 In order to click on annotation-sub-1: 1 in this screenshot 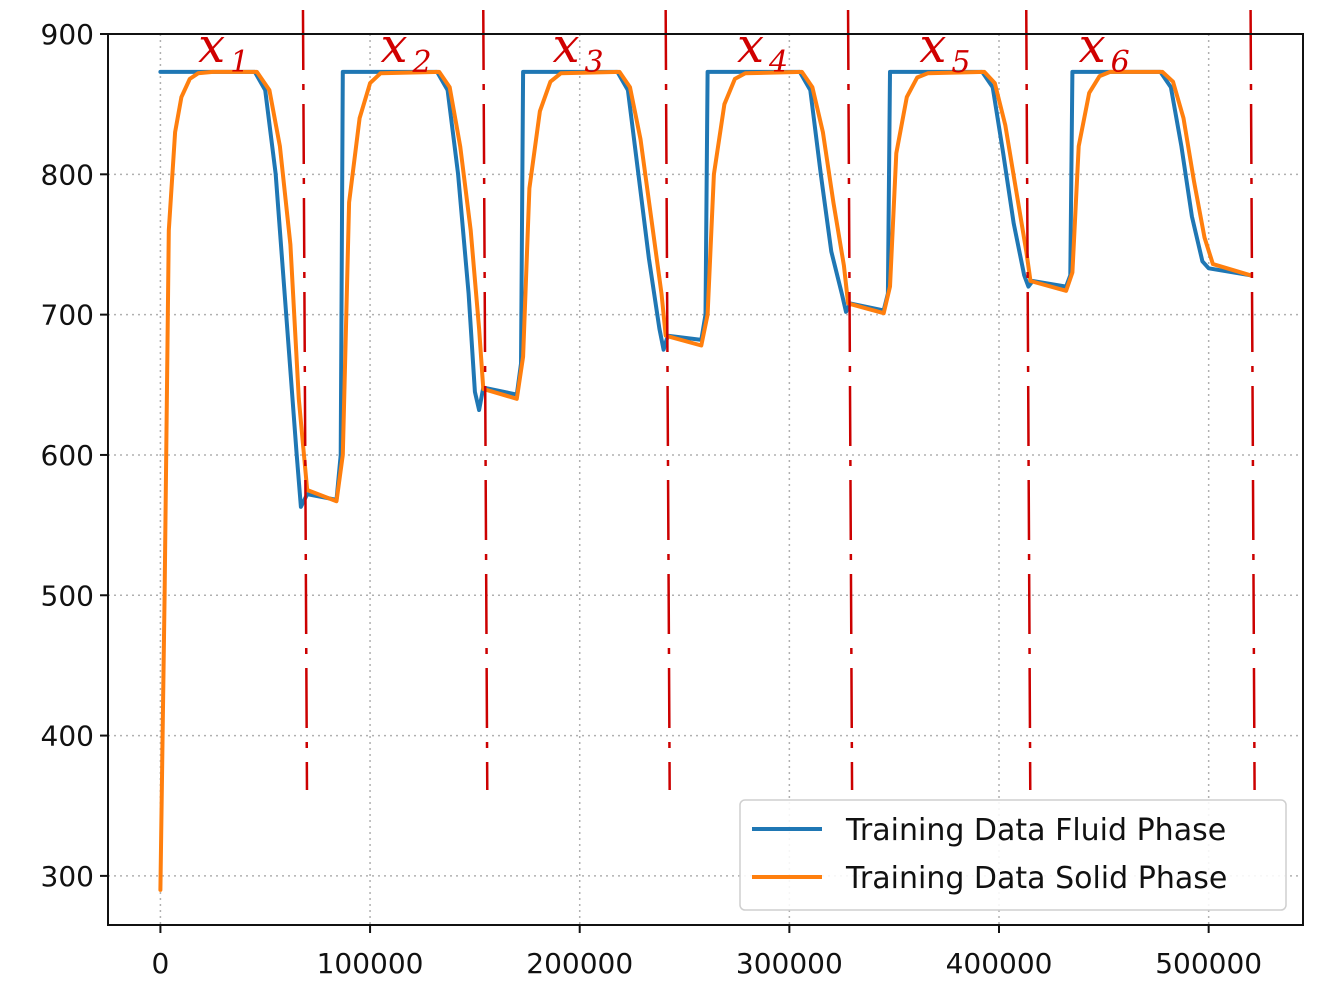, I will do `click(239, 62)`.